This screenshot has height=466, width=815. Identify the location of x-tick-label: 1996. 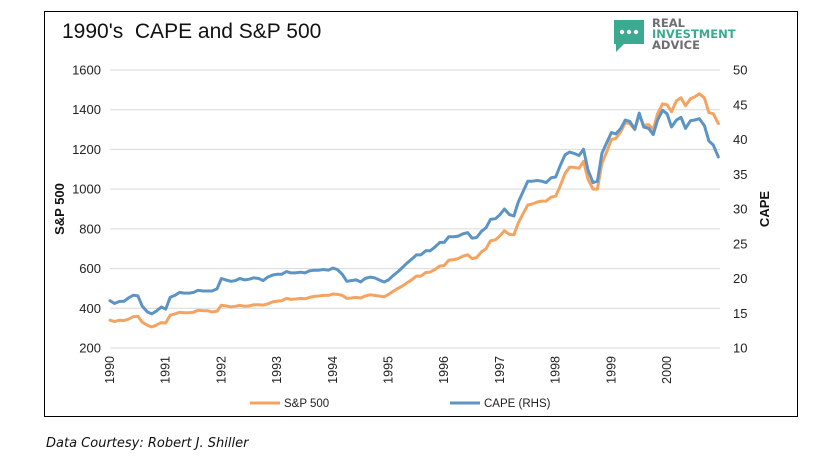
(444, 370).